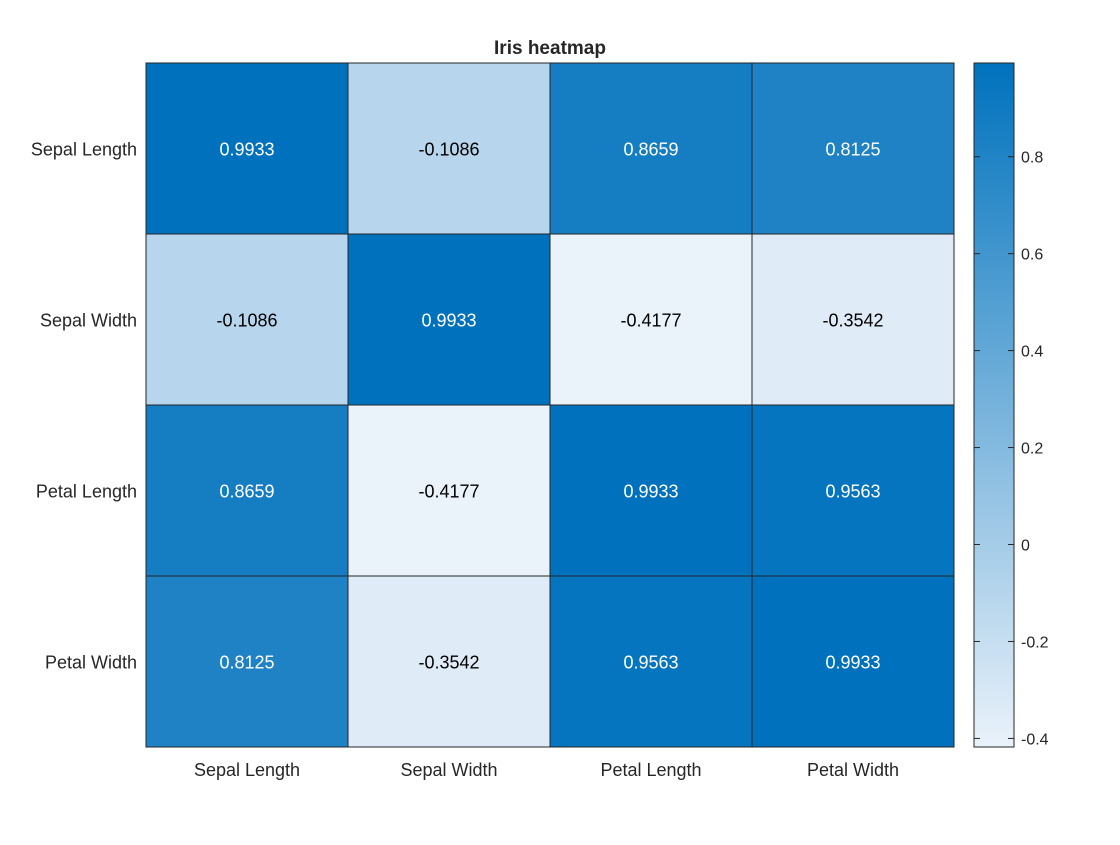  I want to click on colorbar-gradient, so click(994, 405).